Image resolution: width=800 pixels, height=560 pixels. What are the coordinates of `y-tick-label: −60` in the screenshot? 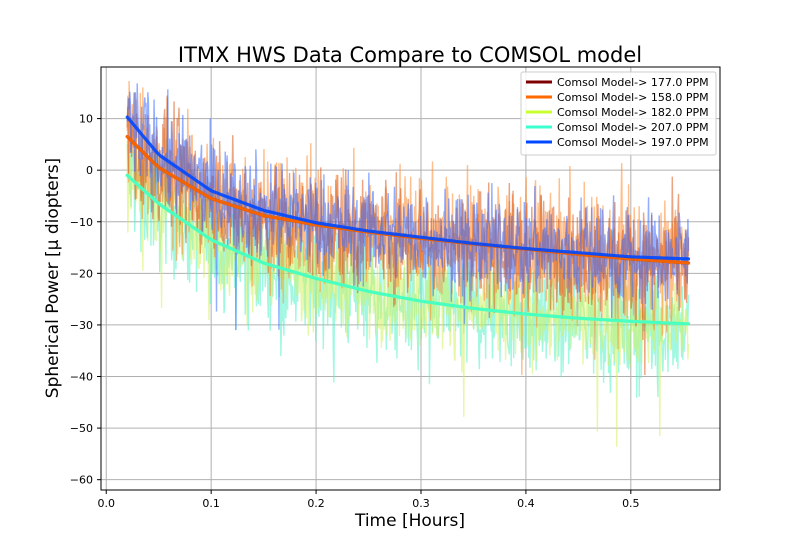 It's located at (81, 480).